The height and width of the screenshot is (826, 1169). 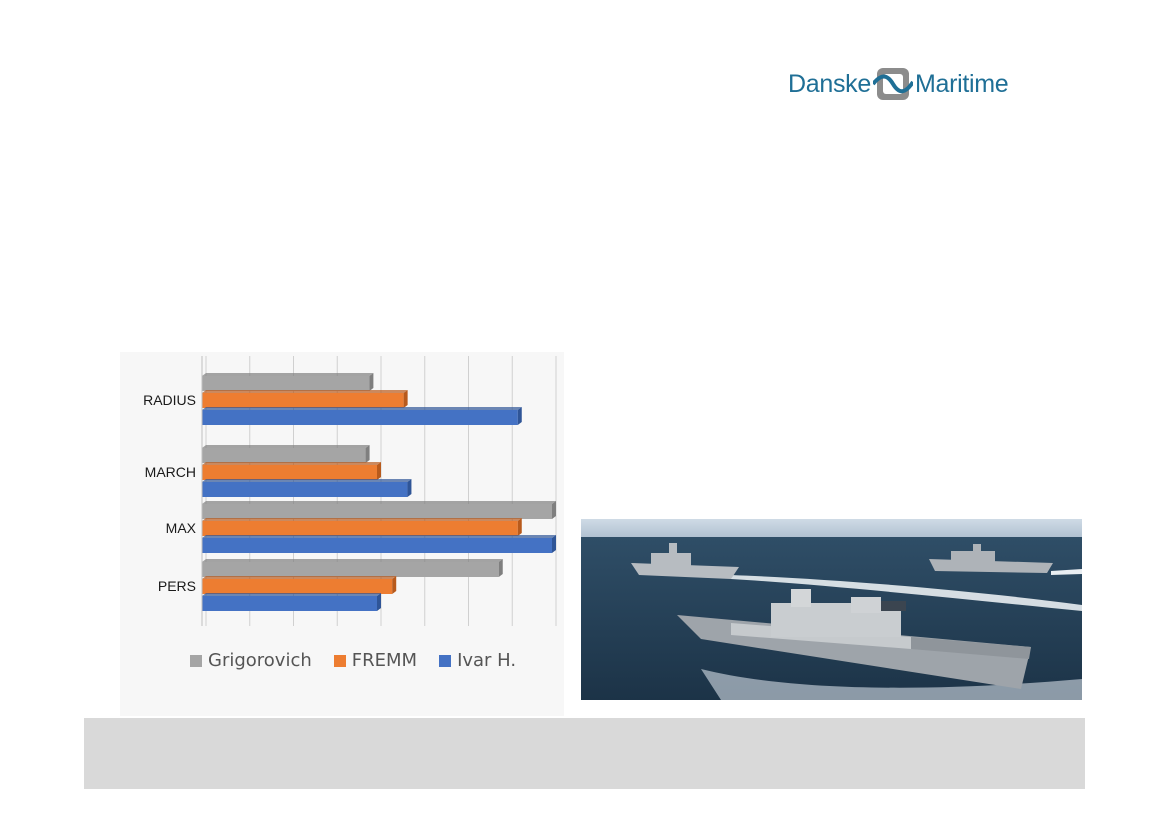 I want to click on bar-march-grigorovich, so click(x=284, y=455).